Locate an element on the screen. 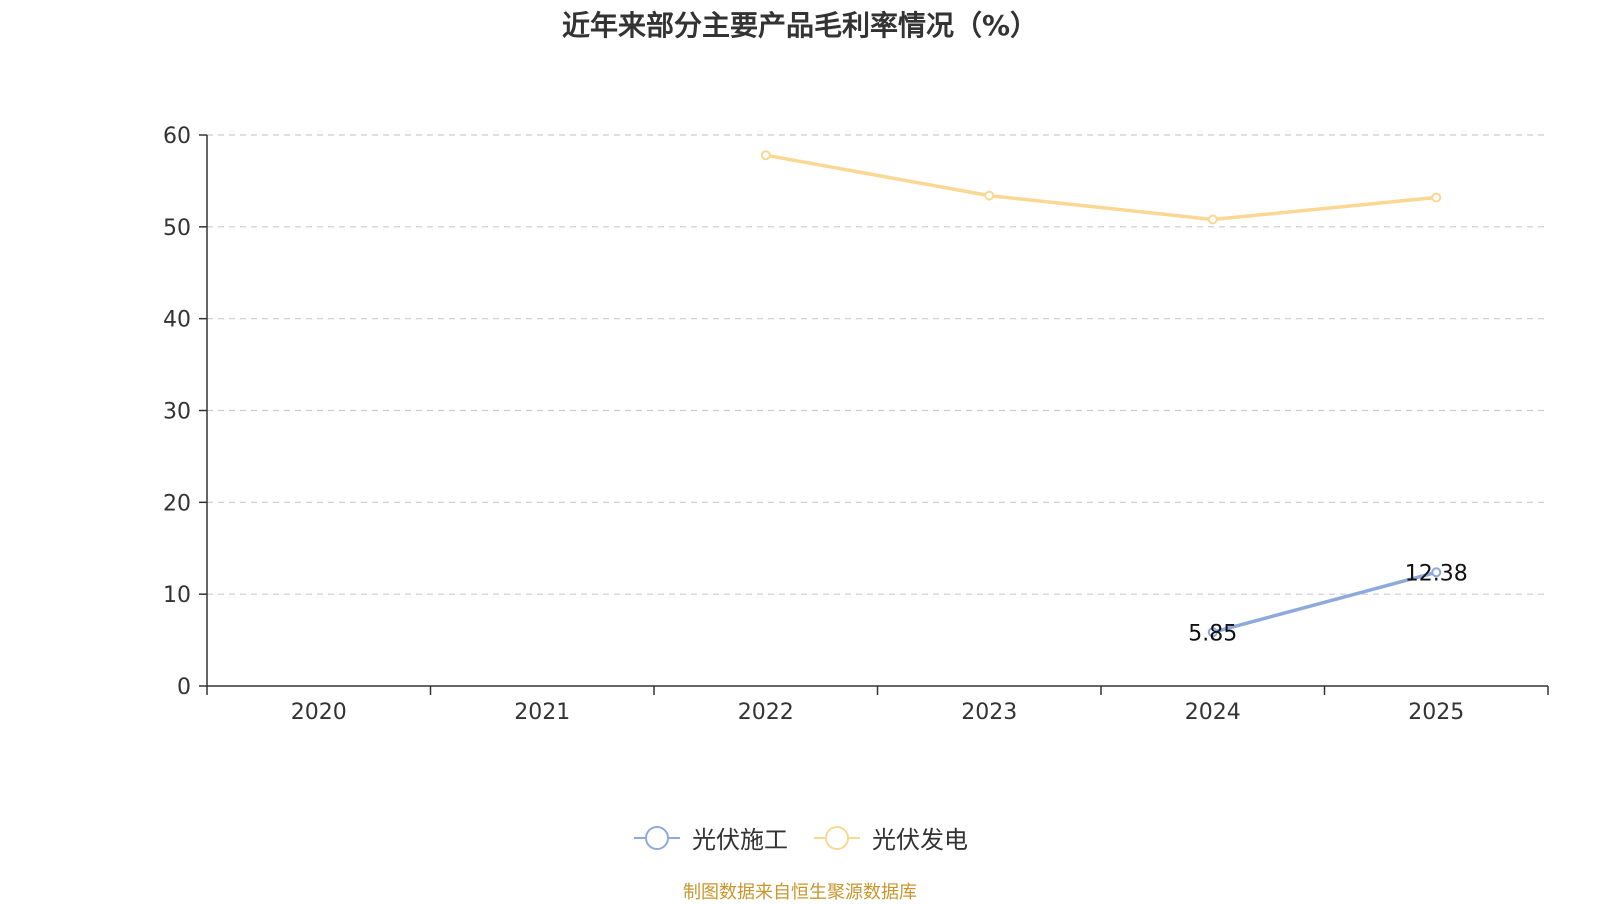  y-tick-label: 40 is located at coordinates (177, 320).